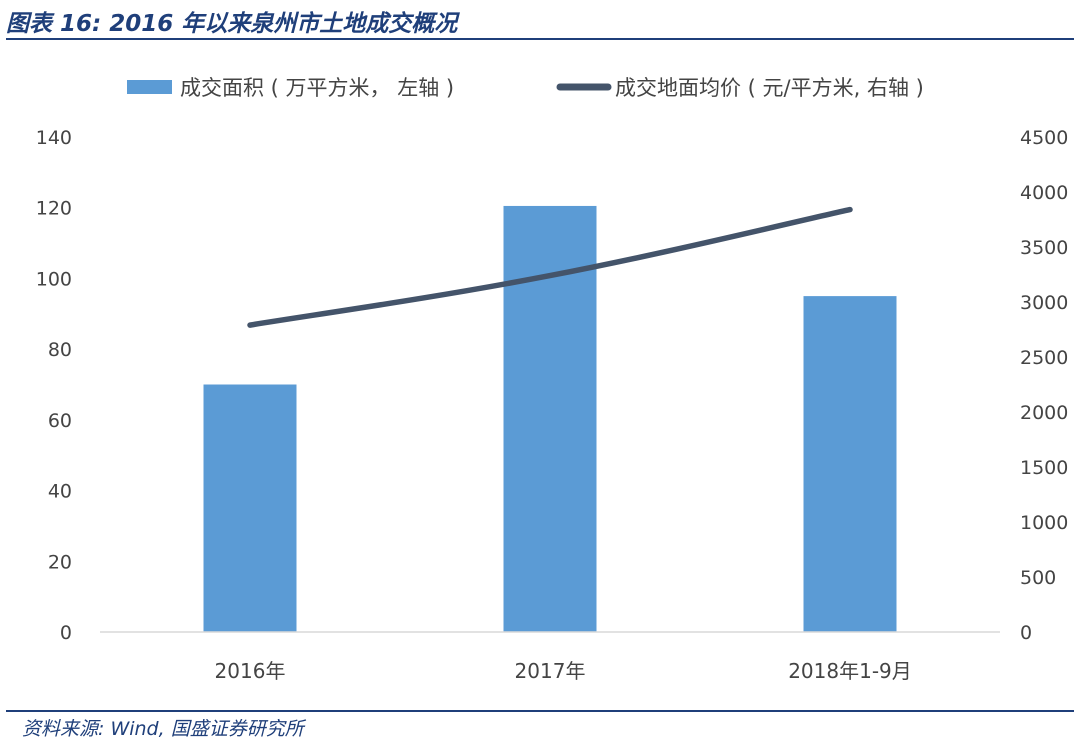  Describe the element at coordinates (850, 671) in the screenshot. I see `x-tick-label: 2018年1-9月` at that location.